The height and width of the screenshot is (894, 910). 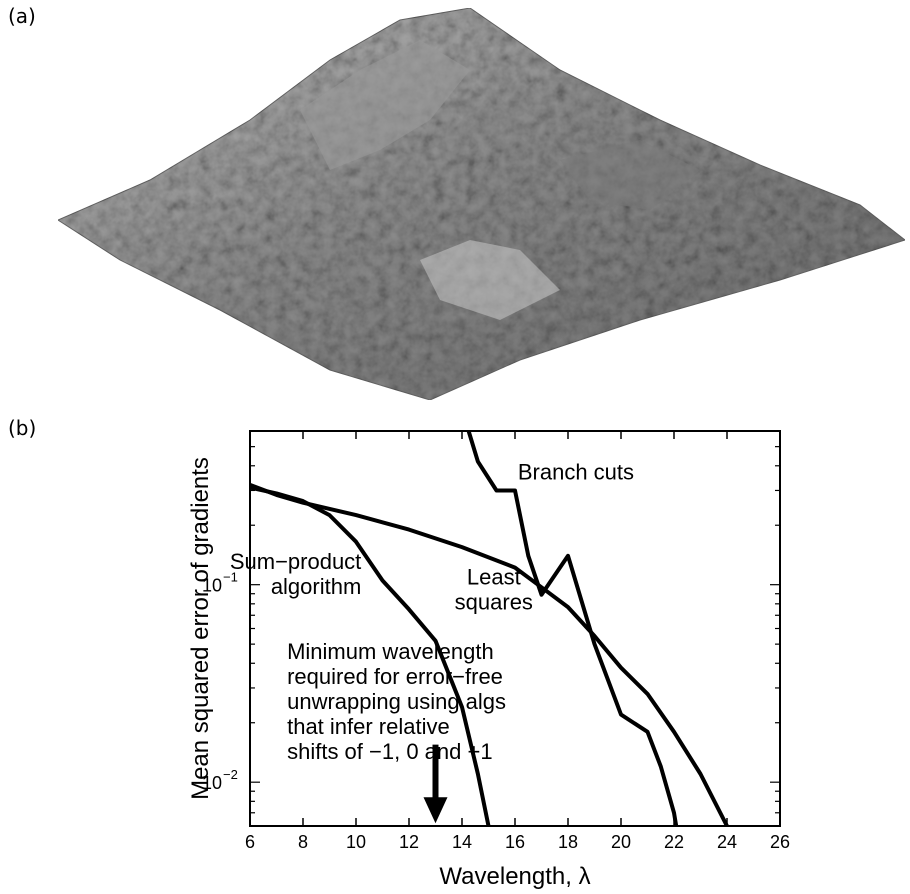 I want to click on valley-highlight, so click(x=490, y=280).